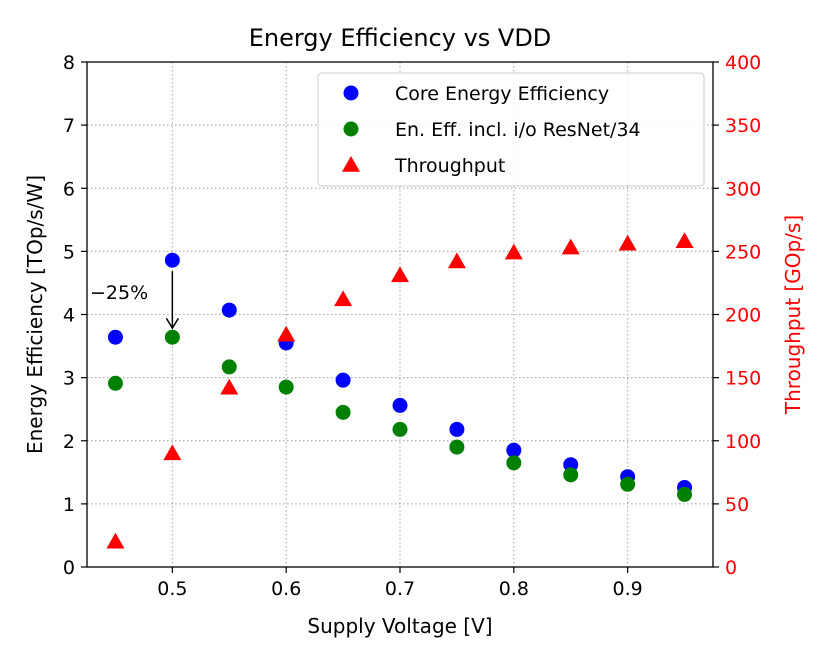 This screenshot has height=664, width=830. What do you see at coordinates (69, 505) in the screenshot?
I see `y-left-tick-label: 1` at bounding box center [69, 505].